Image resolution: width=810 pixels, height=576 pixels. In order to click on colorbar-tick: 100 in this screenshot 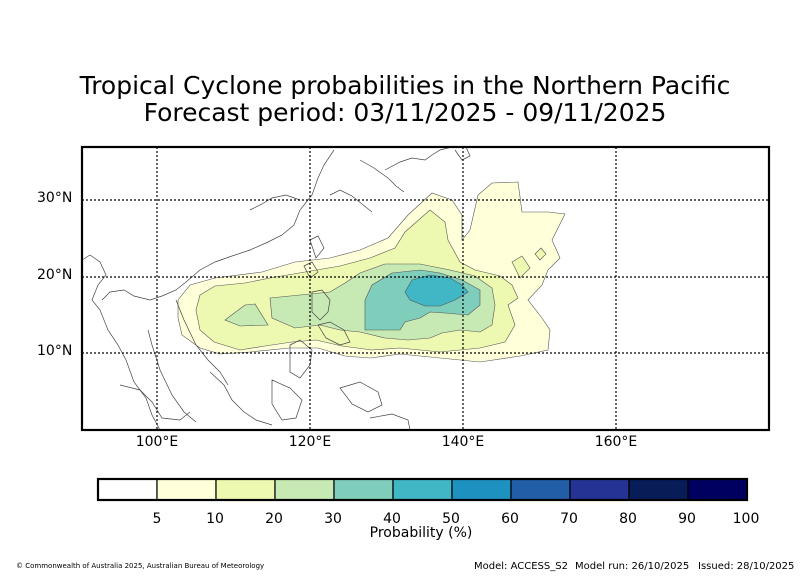, I will do `click(746, 519)`.